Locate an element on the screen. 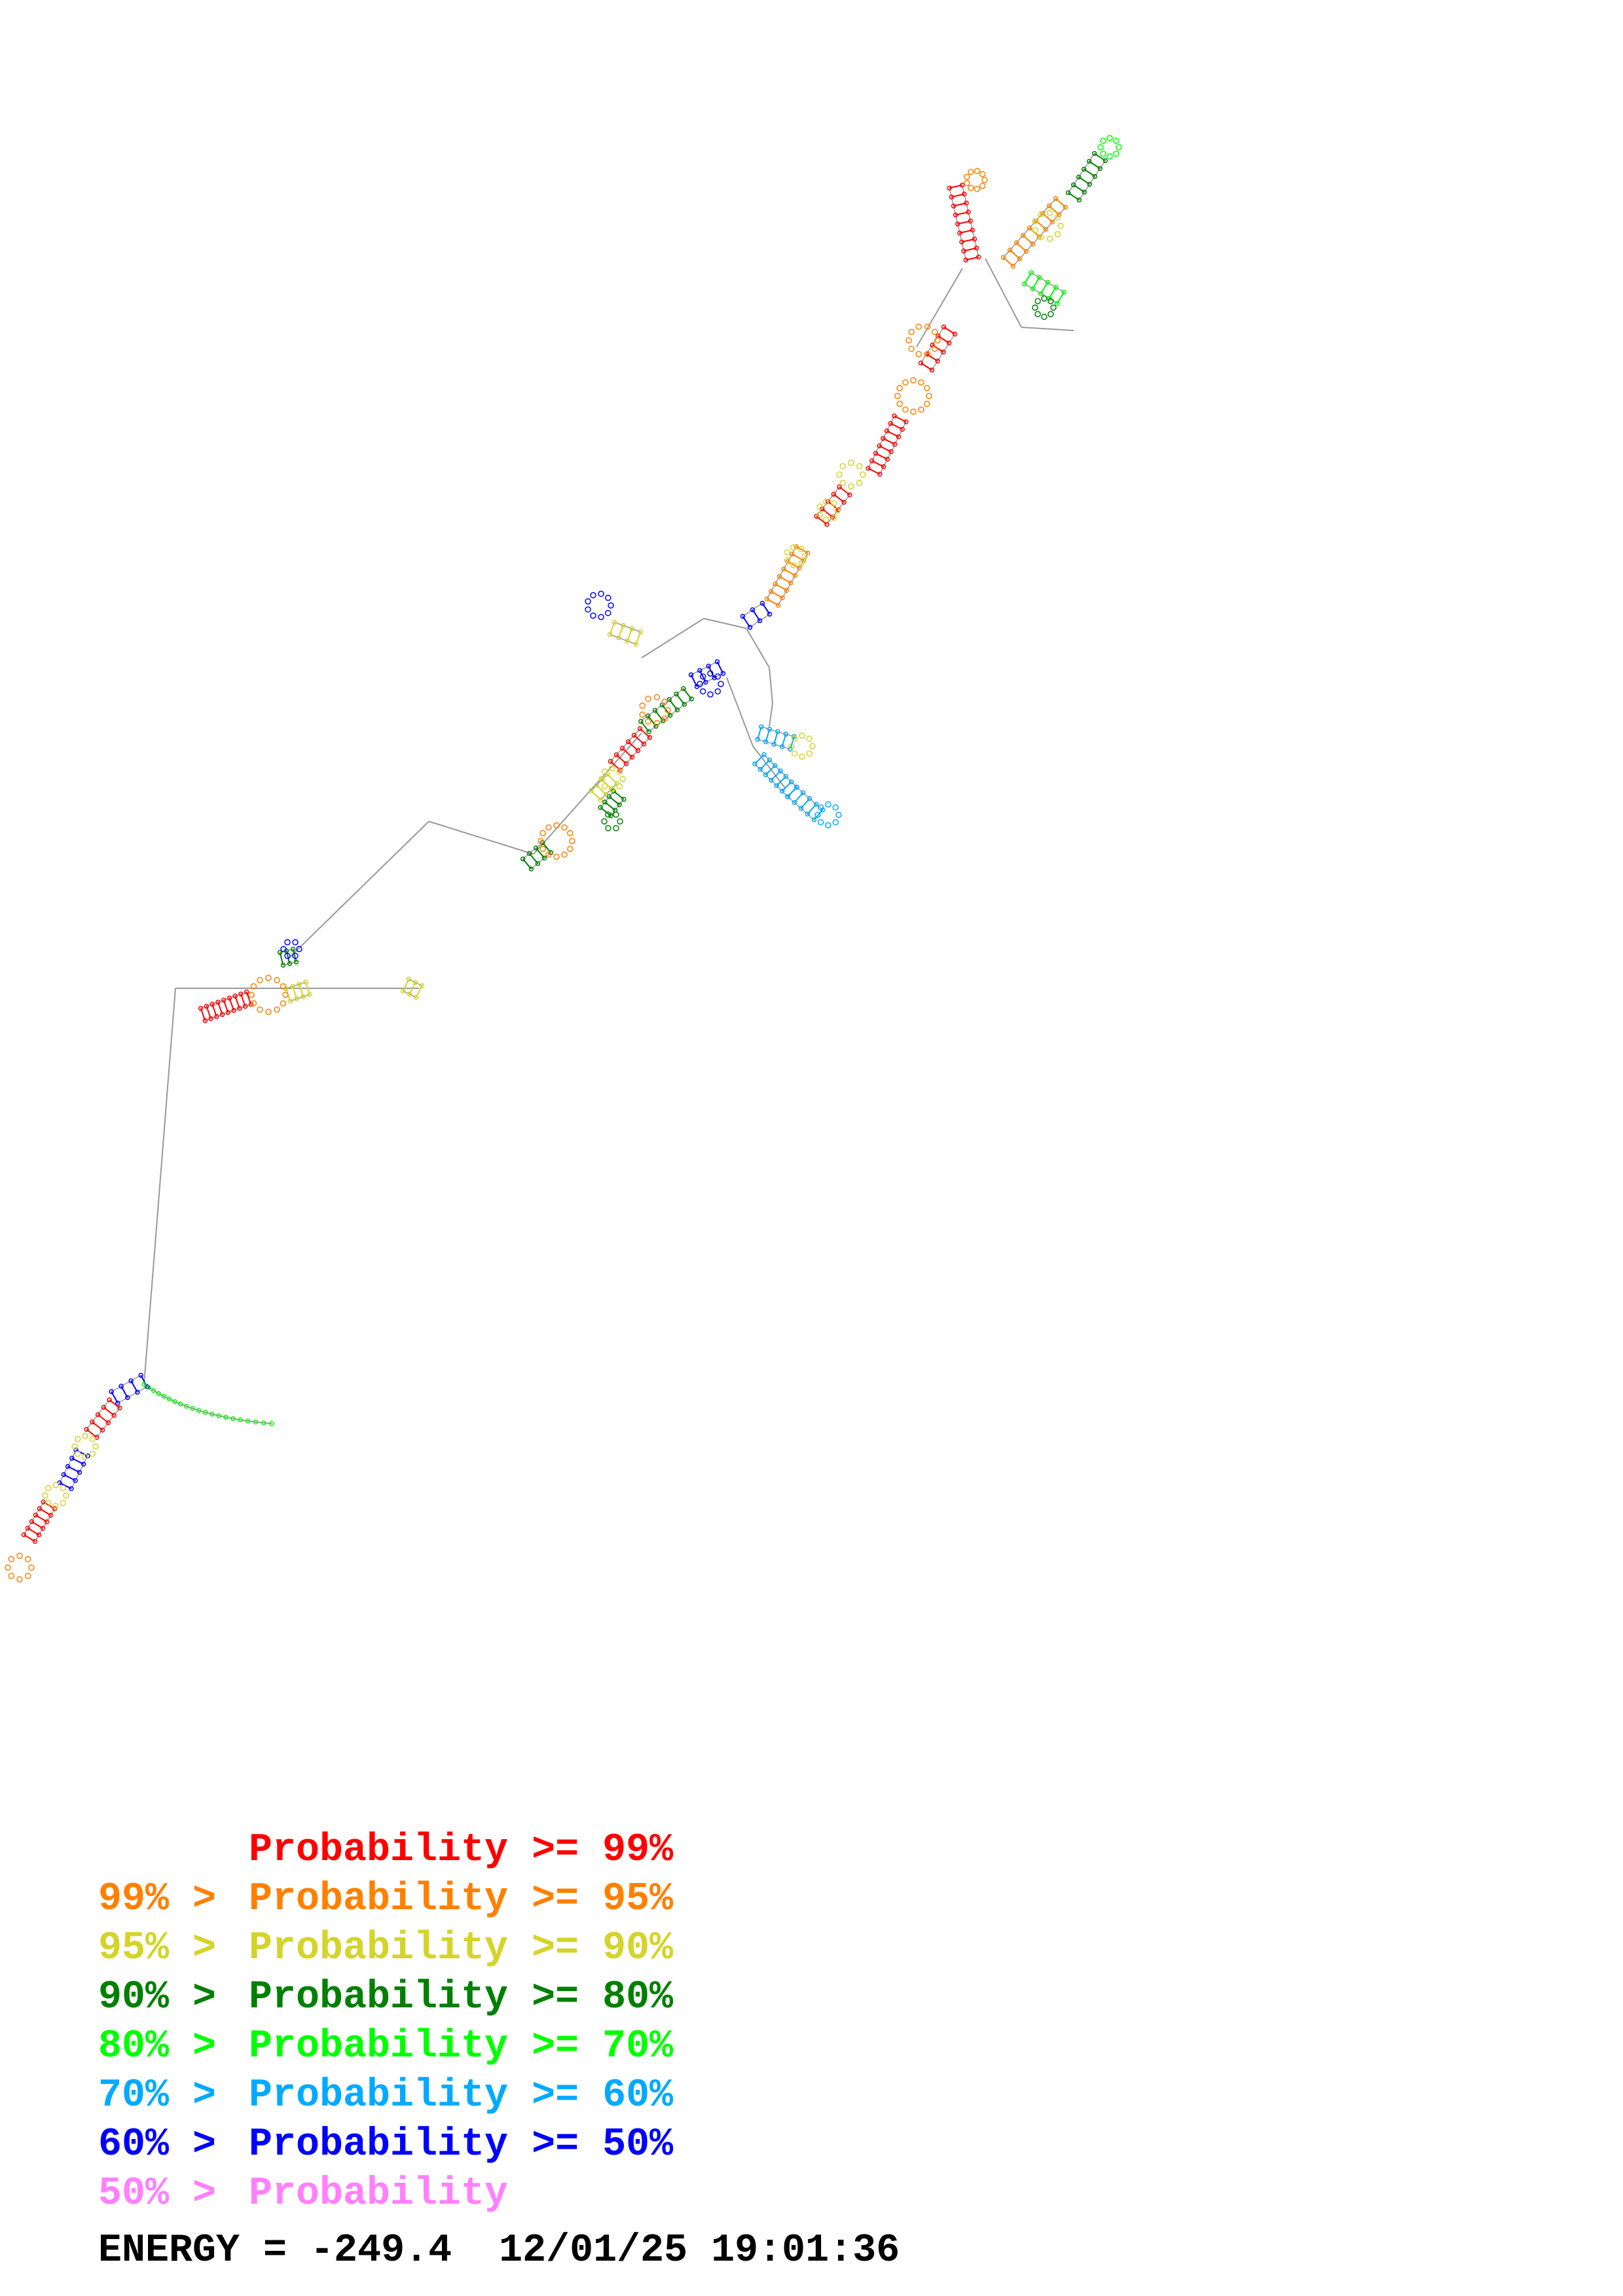  legend-row: 50% > Probability is located at coordinates (385, 2194).